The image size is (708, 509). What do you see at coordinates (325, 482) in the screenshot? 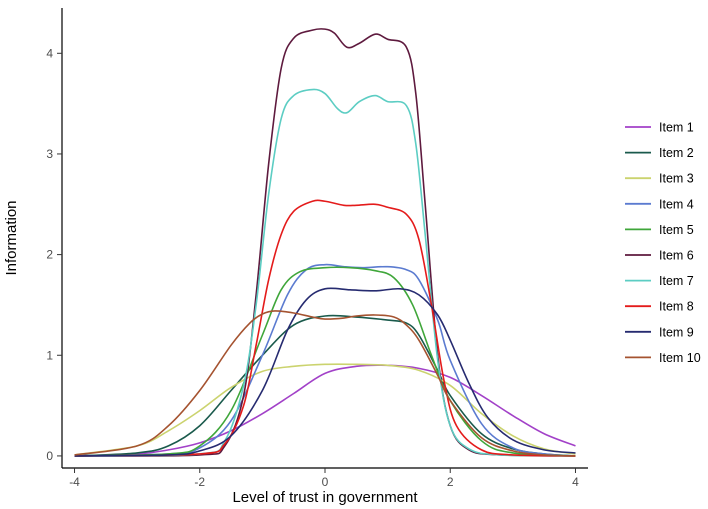
I see `x-tick-label: 0` at bounding box center [325, 482].